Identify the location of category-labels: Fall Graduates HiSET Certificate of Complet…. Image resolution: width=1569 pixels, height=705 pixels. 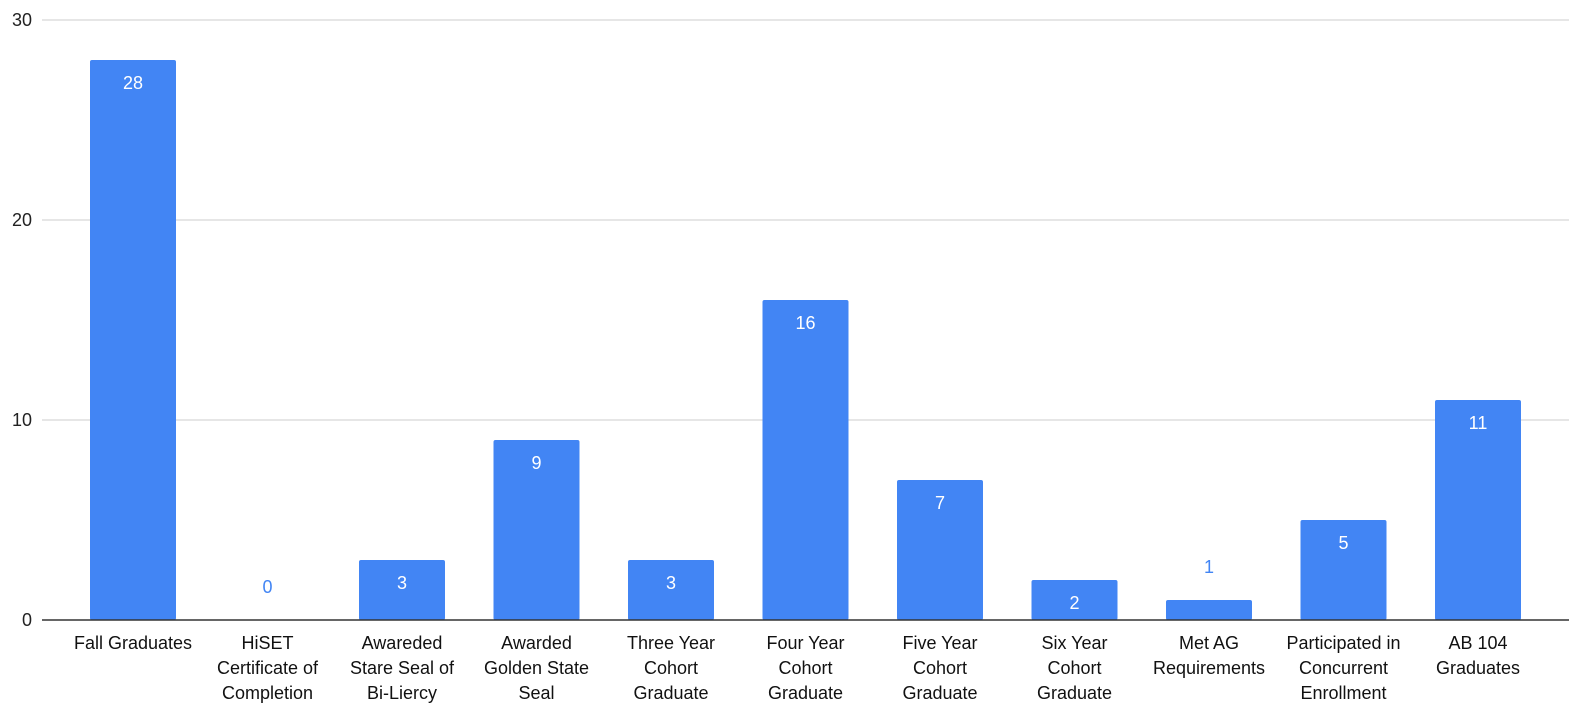
(797, 668).